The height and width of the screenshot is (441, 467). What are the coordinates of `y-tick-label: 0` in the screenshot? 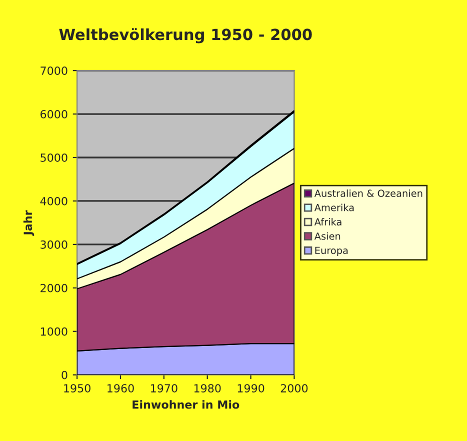 It's located at (65, 375).